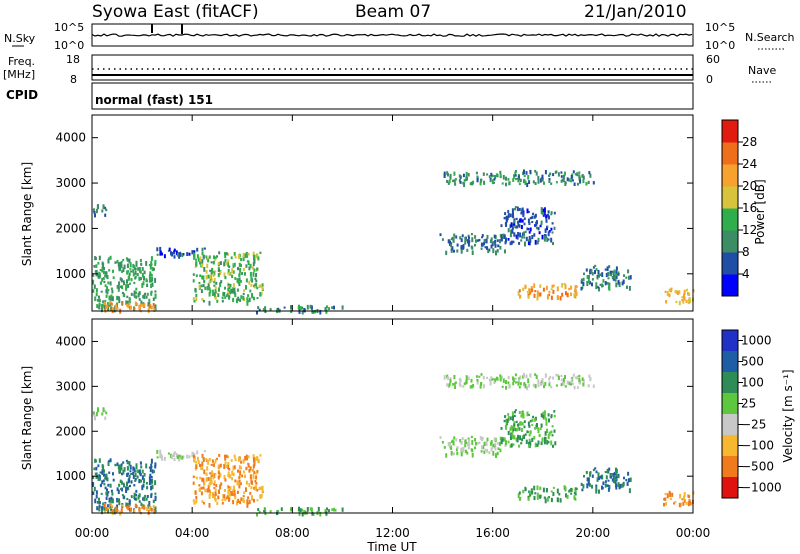  Describe the element at coordinates (635, 12) in the screenshot. I see `date-title: 21/Jan/2010` at that location.